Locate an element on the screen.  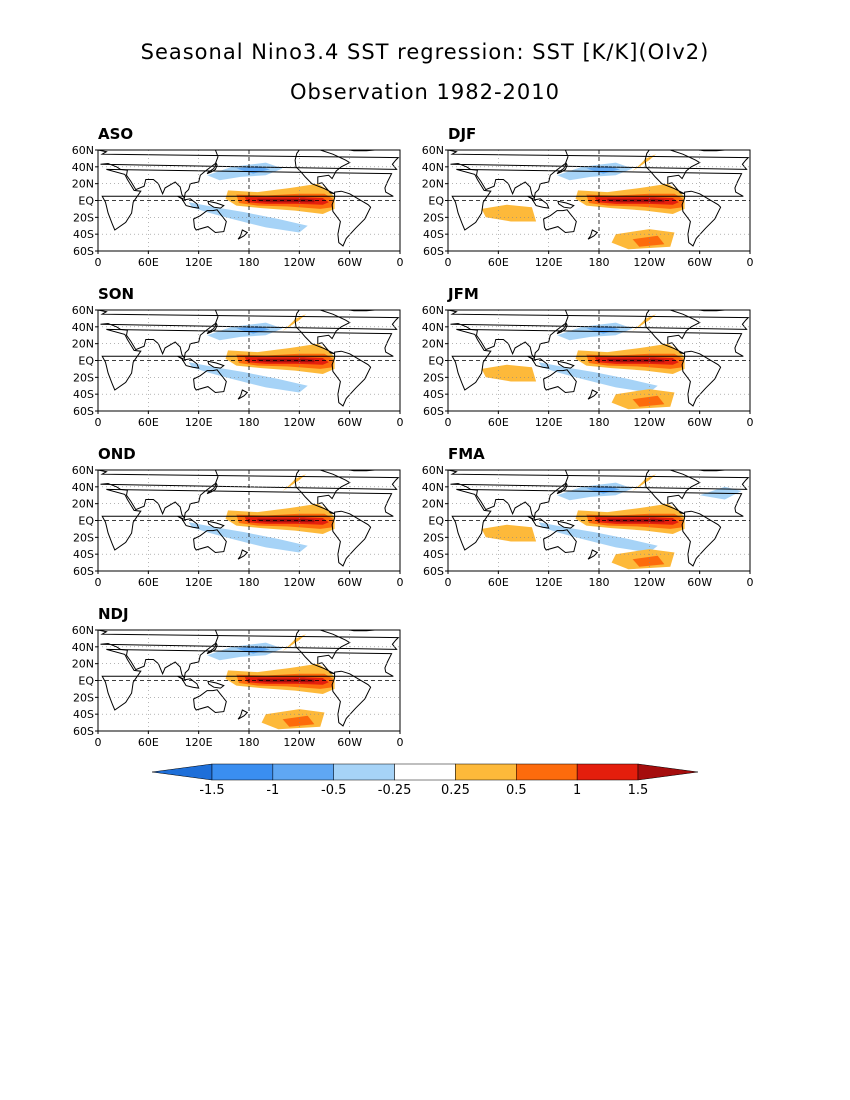
panel-label: SON is located at coordinates (116, 294).